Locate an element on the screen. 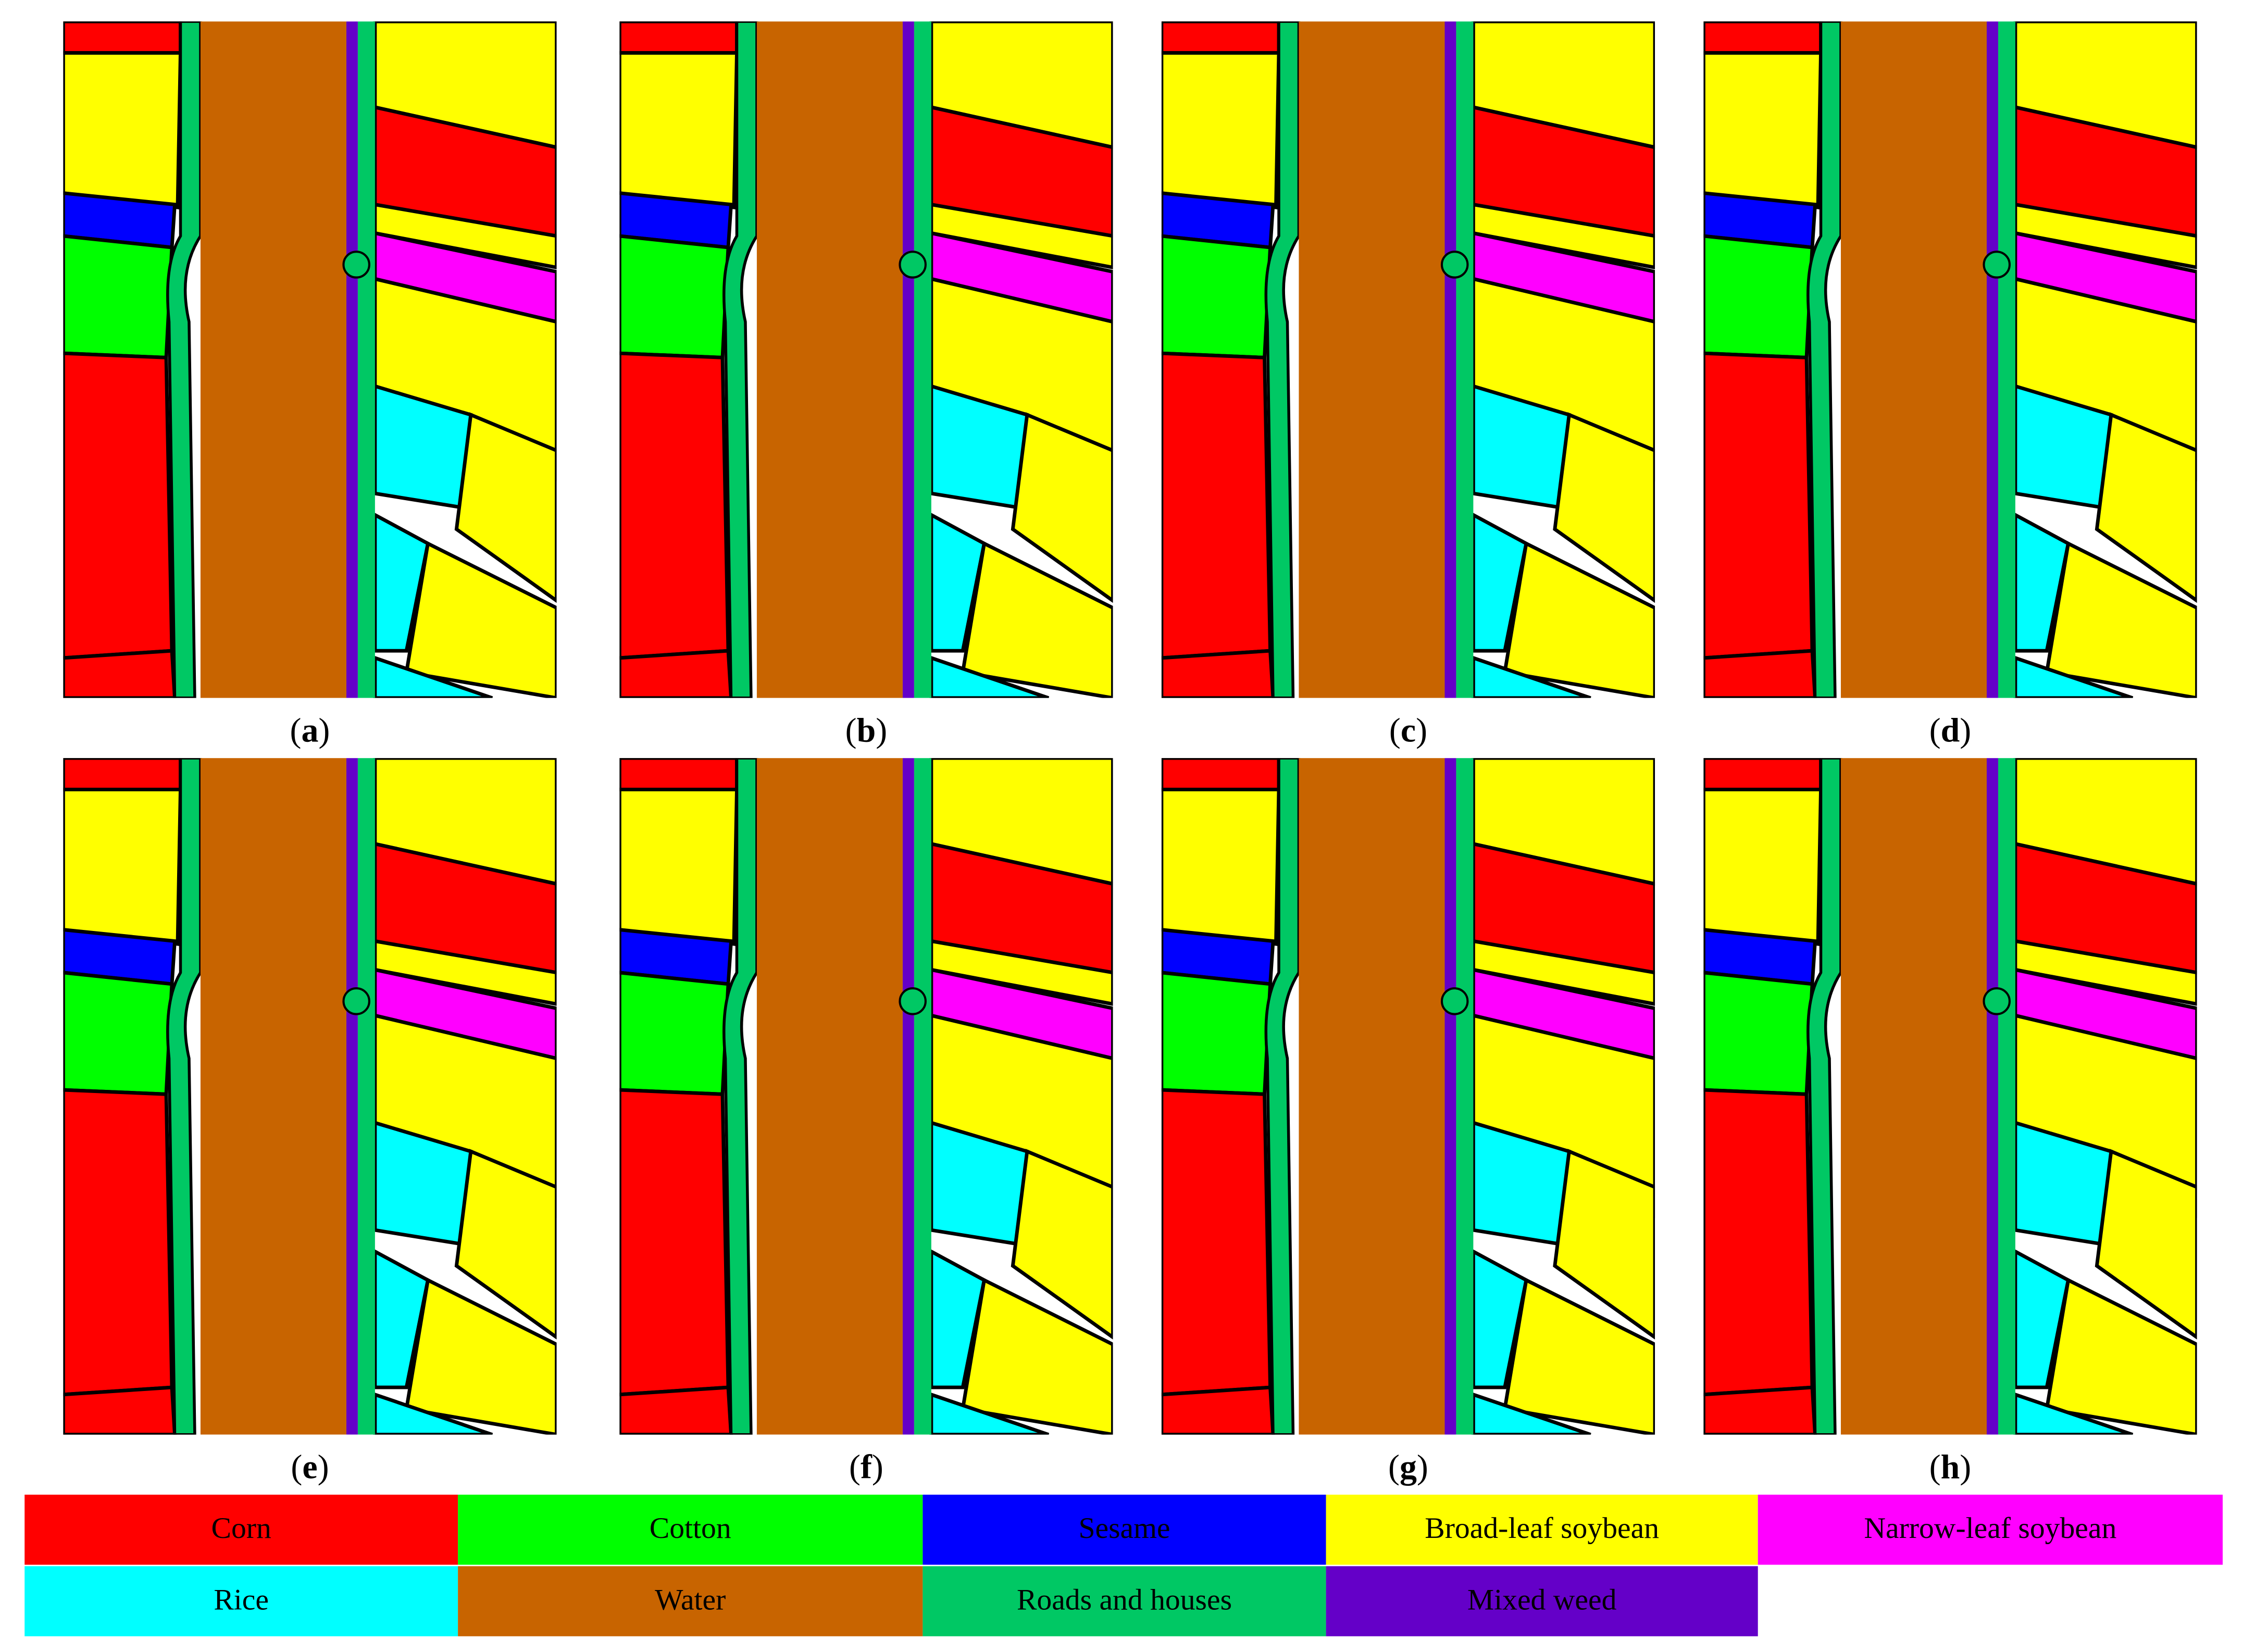 The width and height of the screenshot is (2243, 1652). legend-label: Rice is located at coordinates (241, 1600).